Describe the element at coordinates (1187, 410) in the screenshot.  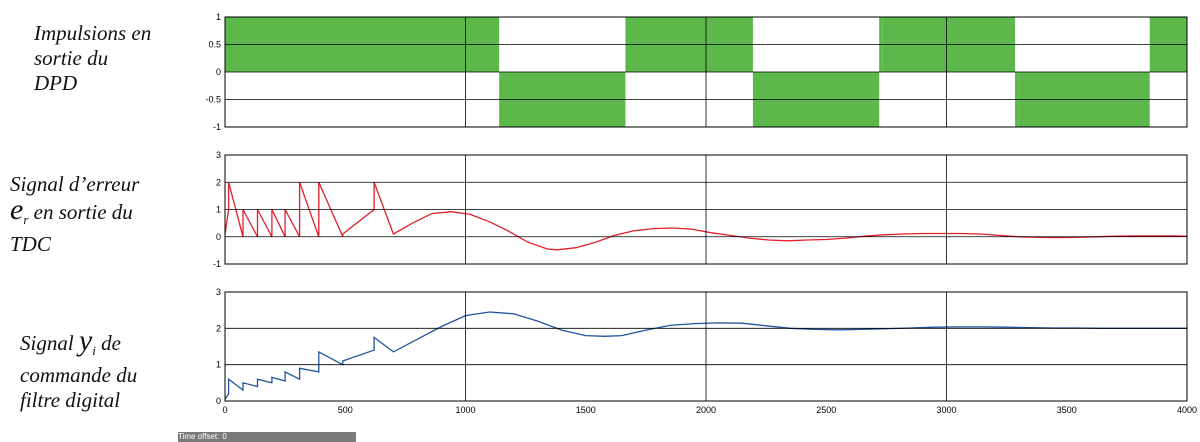
I see `xtick-label-8: 4000` at that location.